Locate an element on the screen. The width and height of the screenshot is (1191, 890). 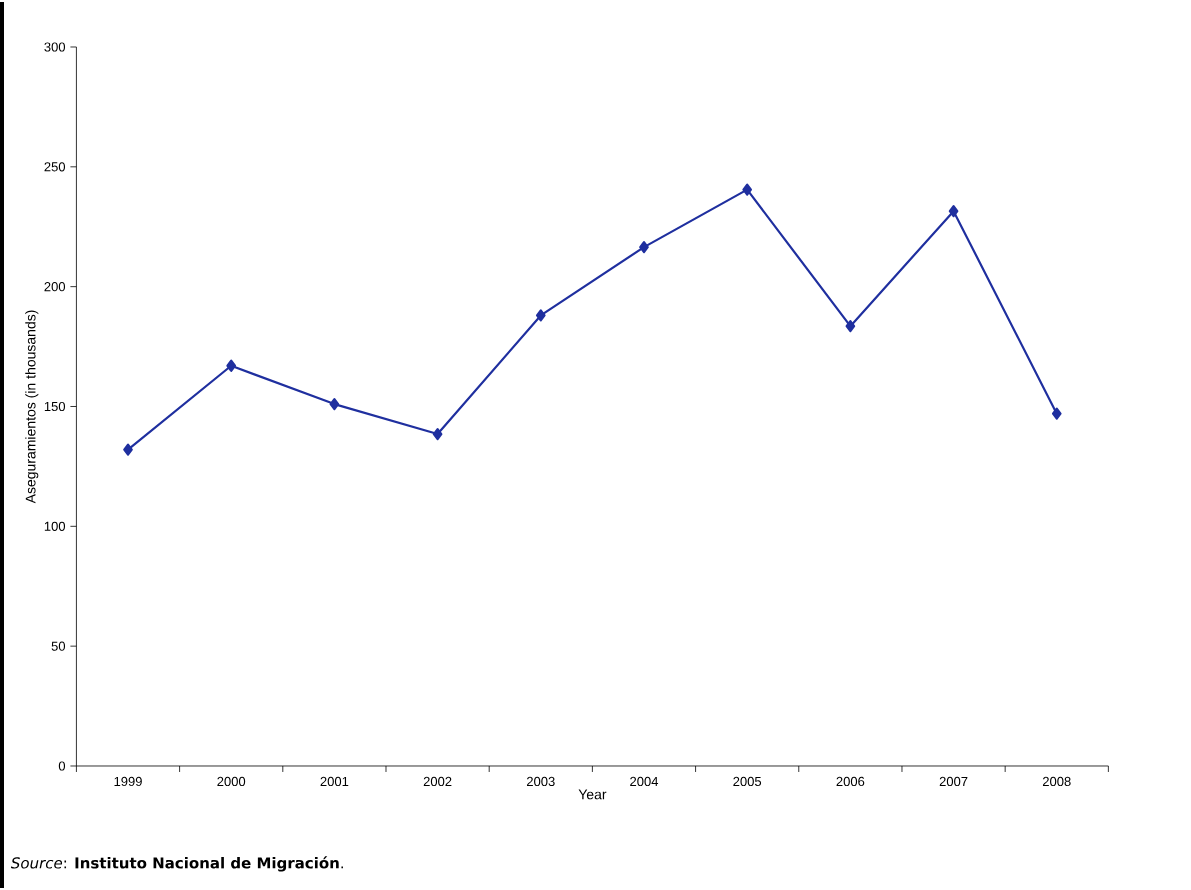
x-tick-label: 2003 is located at coordinates (540, 781).